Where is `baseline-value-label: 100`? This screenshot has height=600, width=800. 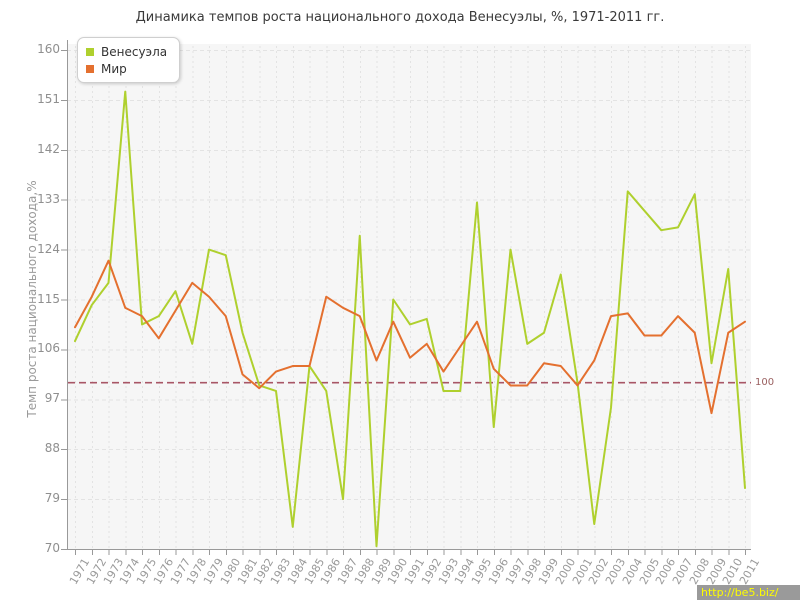
baseline-value-label: 100 is located at coordinates (765, 382).